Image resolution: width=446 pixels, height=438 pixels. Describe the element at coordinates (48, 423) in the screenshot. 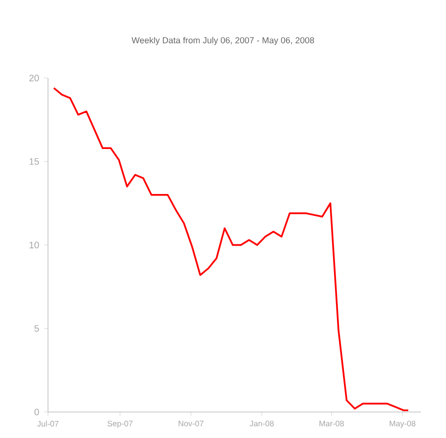

I see `x-tick-label: Jul-07` at that location.